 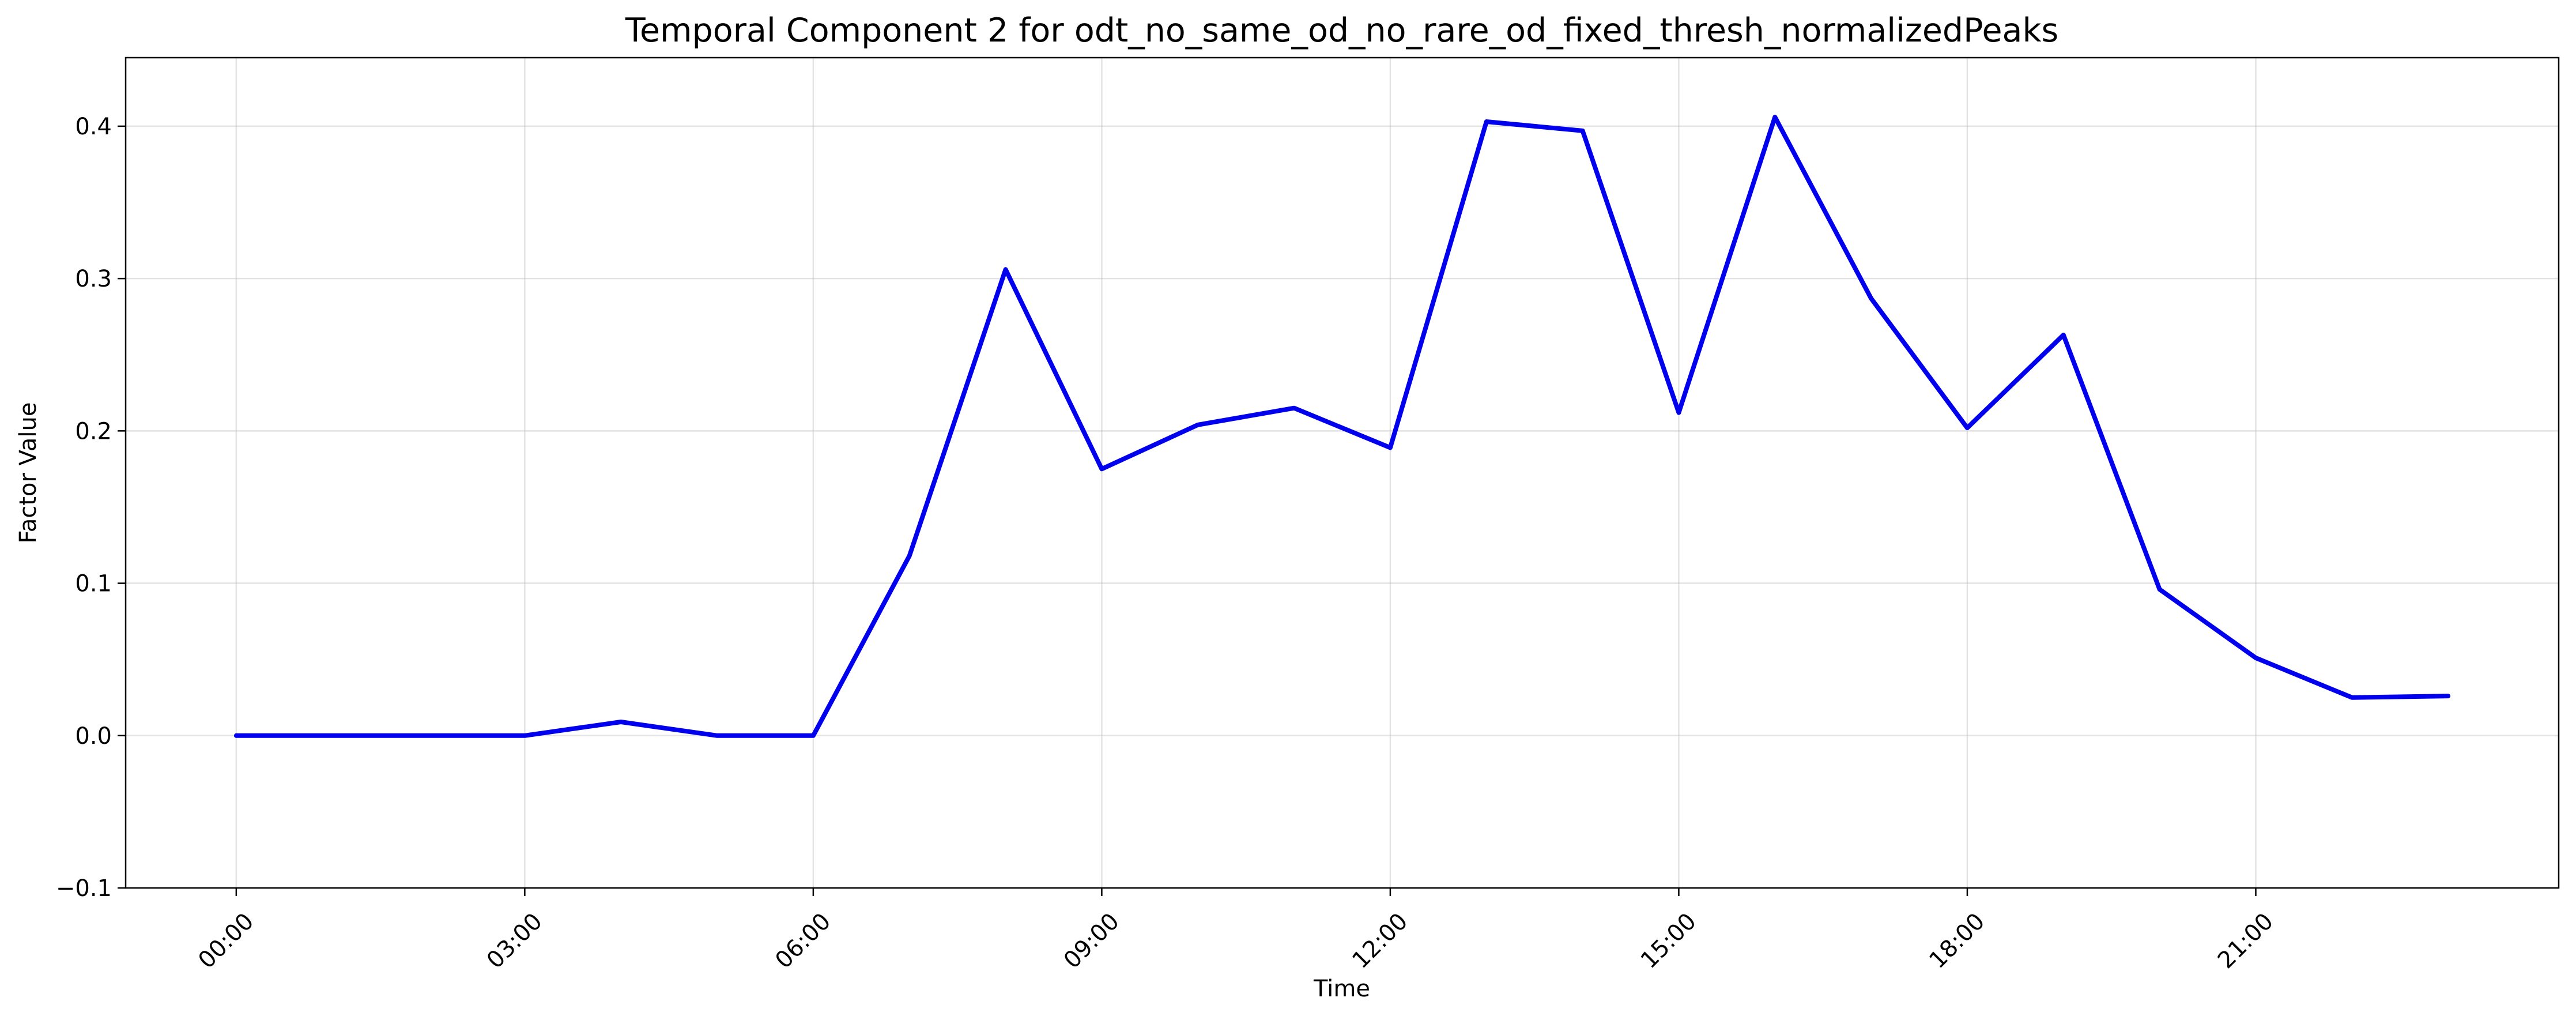 What do you see at coordinates (226, 941) in the screenshot?
I see `x-tick-label: 00:00` at bounding box center [226, 941].